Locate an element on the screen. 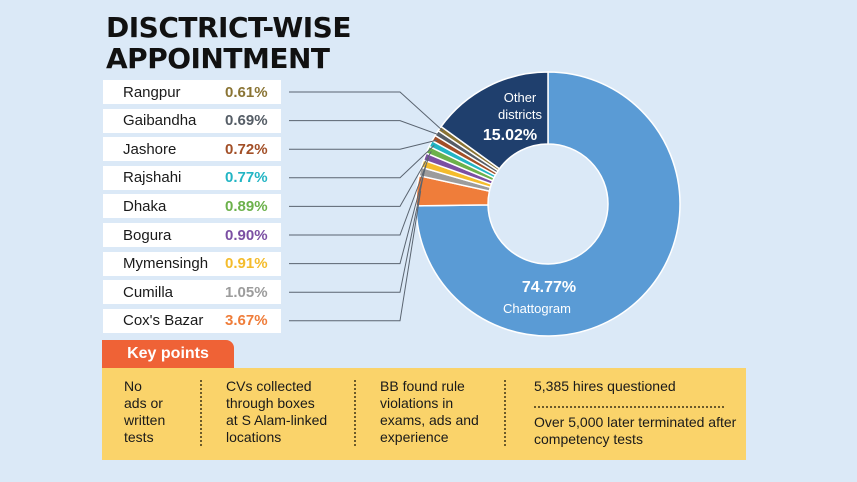 The image size is (857, 482). kp3-line: exams, ads and is located at coordinates (429, 420).